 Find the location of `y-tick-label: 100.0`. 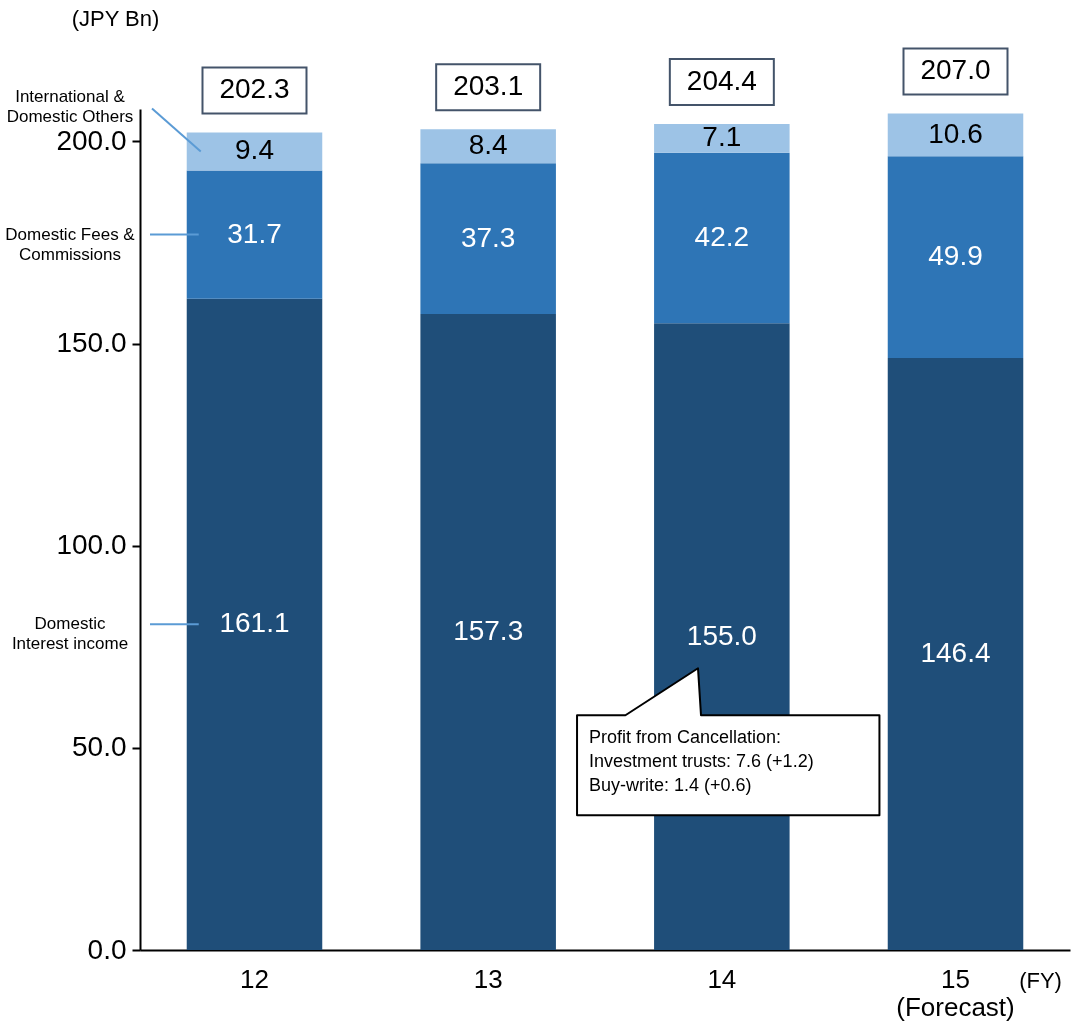

y-tick-label: 100.0 is located at coordinates (91, 545).